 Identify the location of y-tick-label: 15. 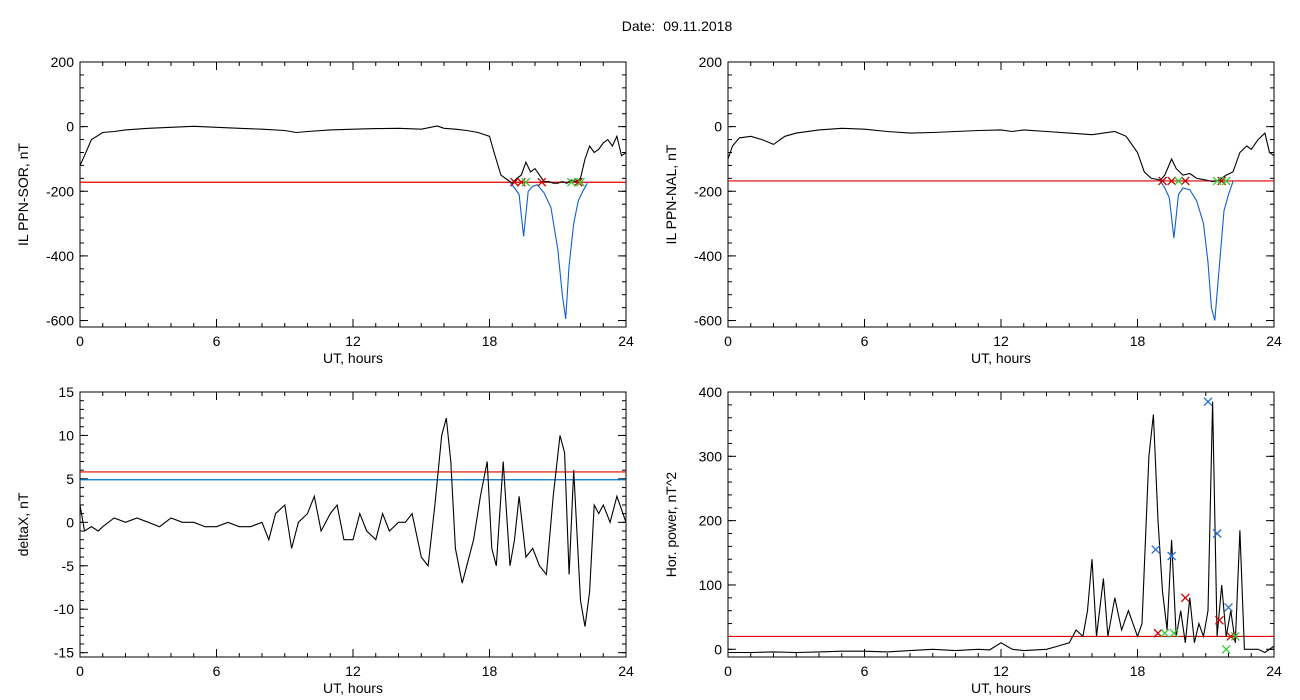
(66, 392).